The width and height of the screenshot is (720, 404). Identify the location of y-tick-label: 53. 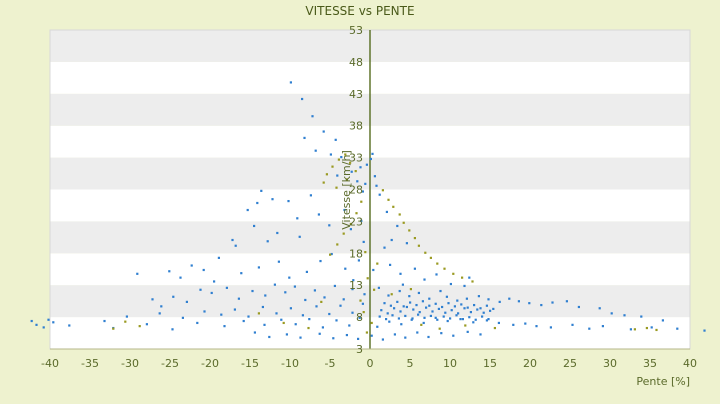
(356, 30).